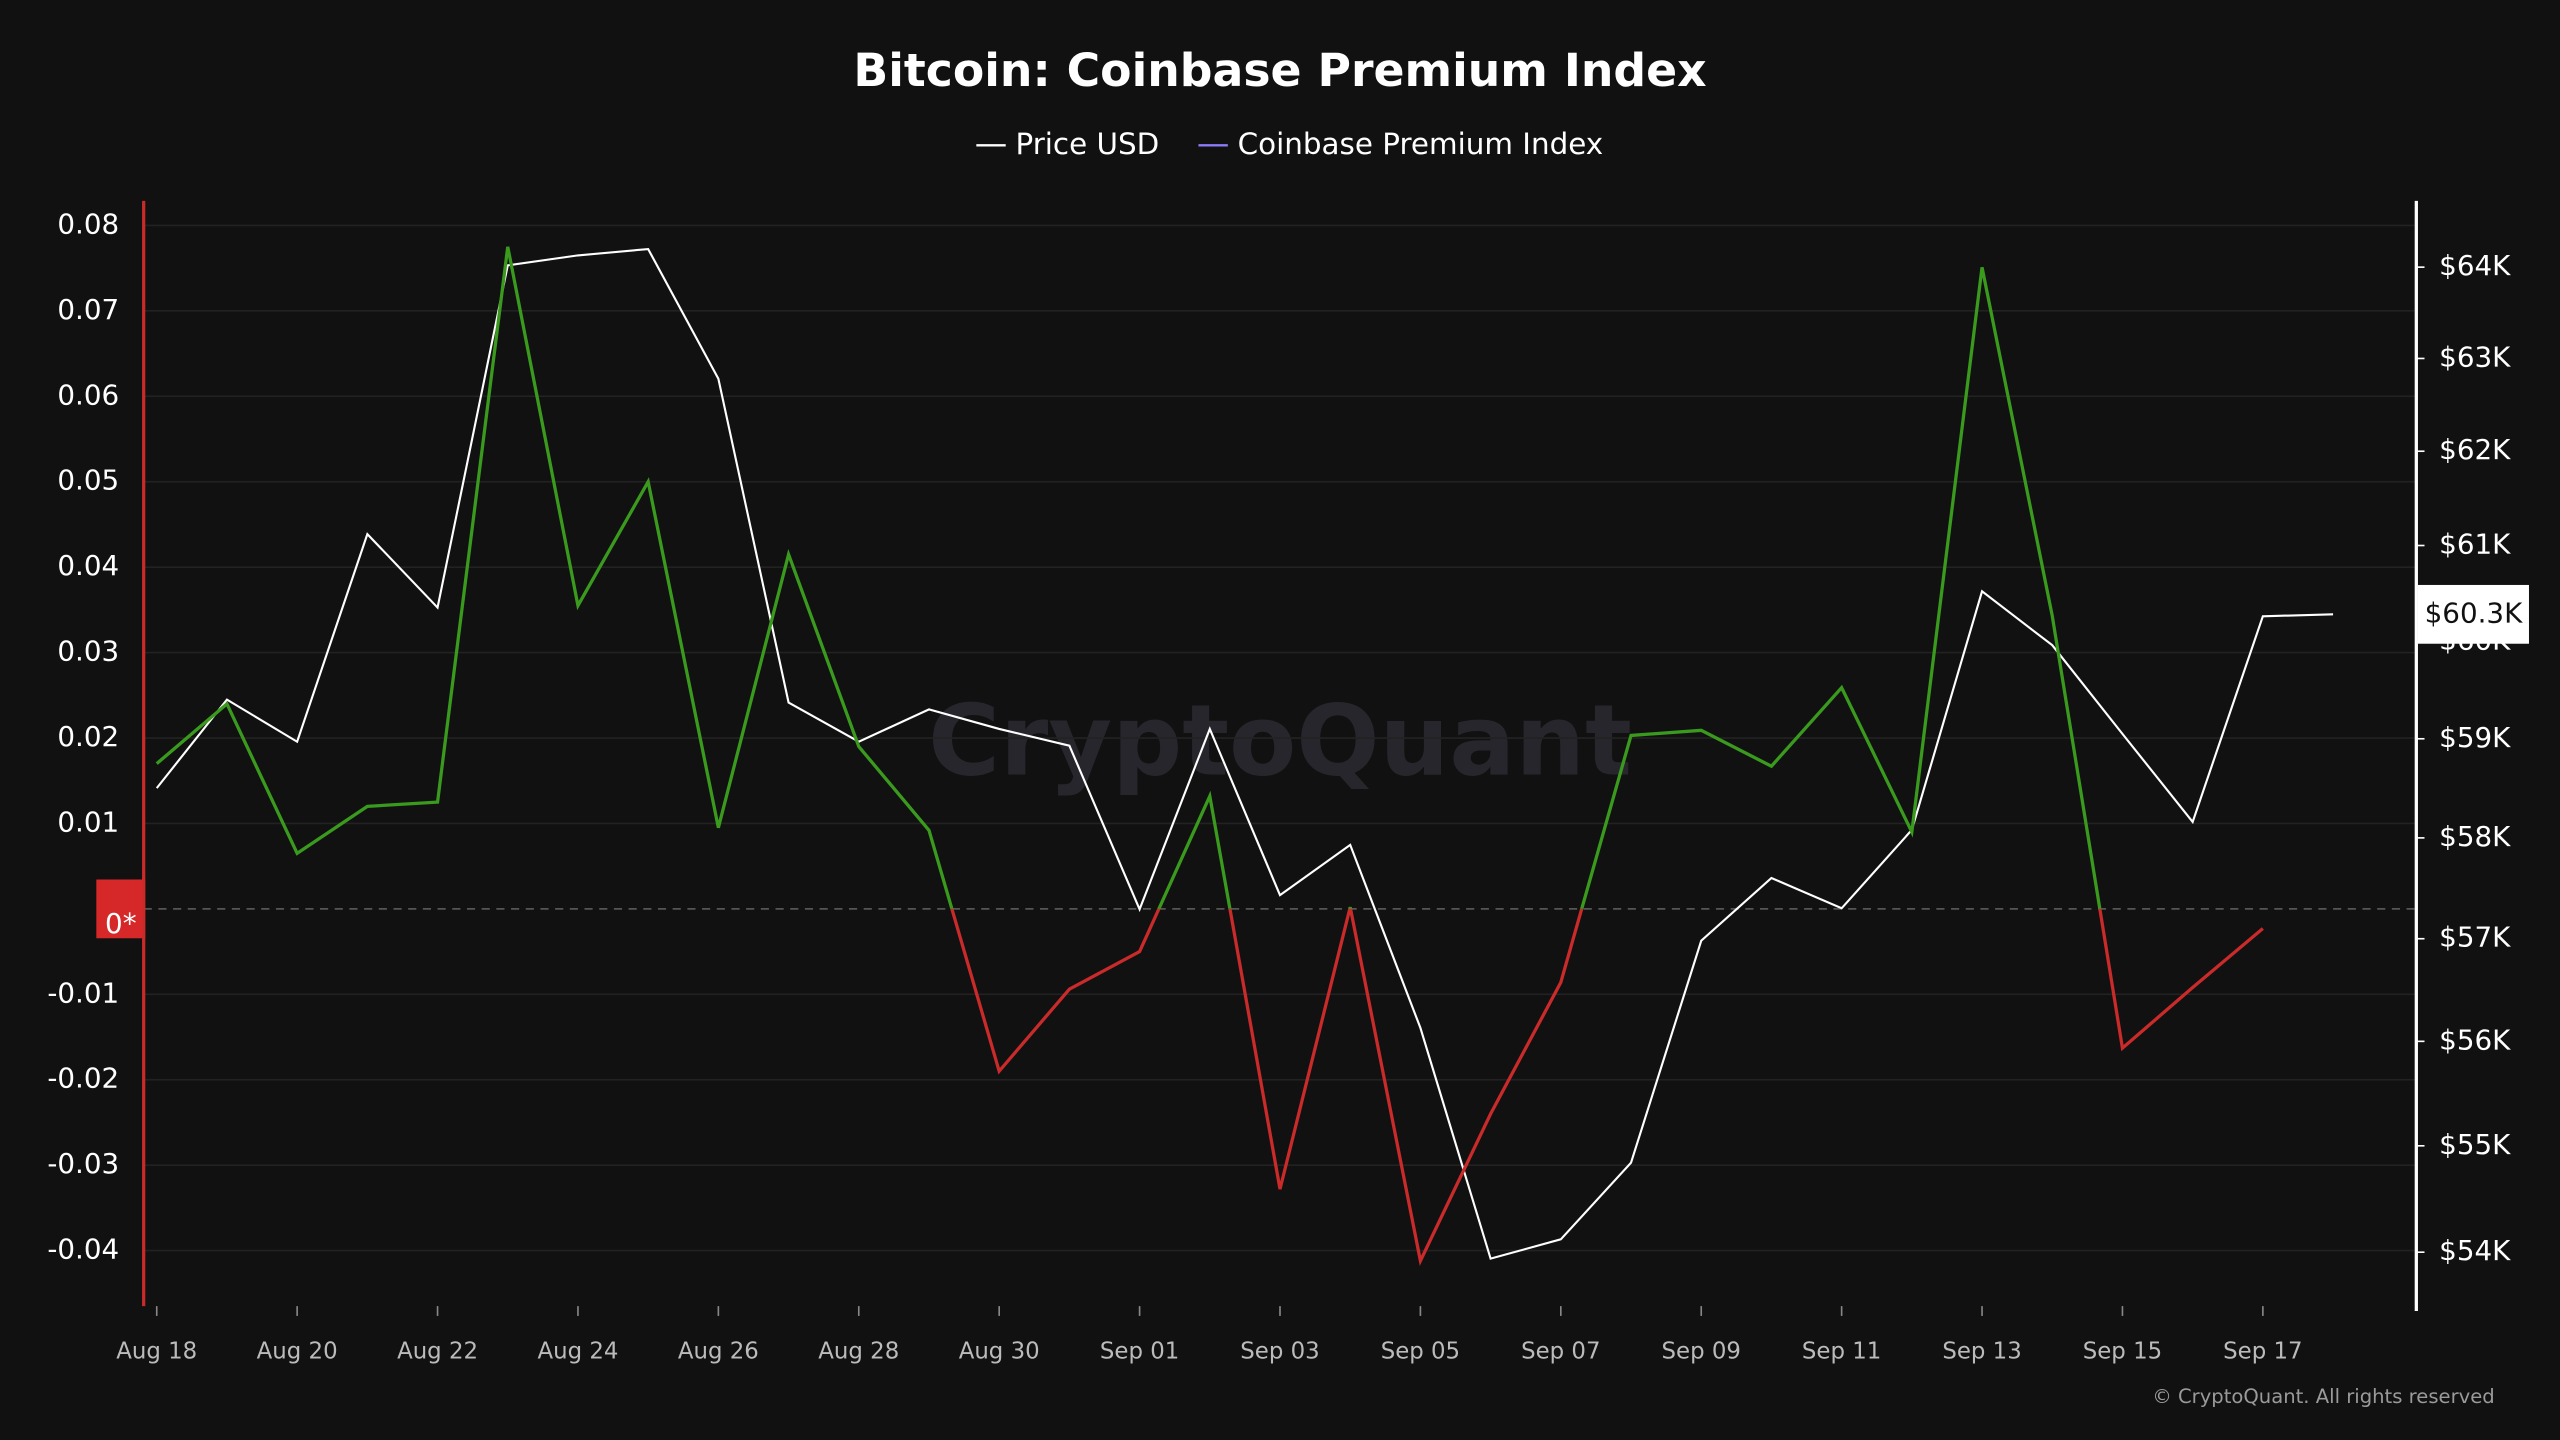 The image size is (2560, 1440). What do you see at coordinates (999, 1351) in the screenshot?
I see `x-tick-label: Aug 30` at bounding box center [999, 1351].